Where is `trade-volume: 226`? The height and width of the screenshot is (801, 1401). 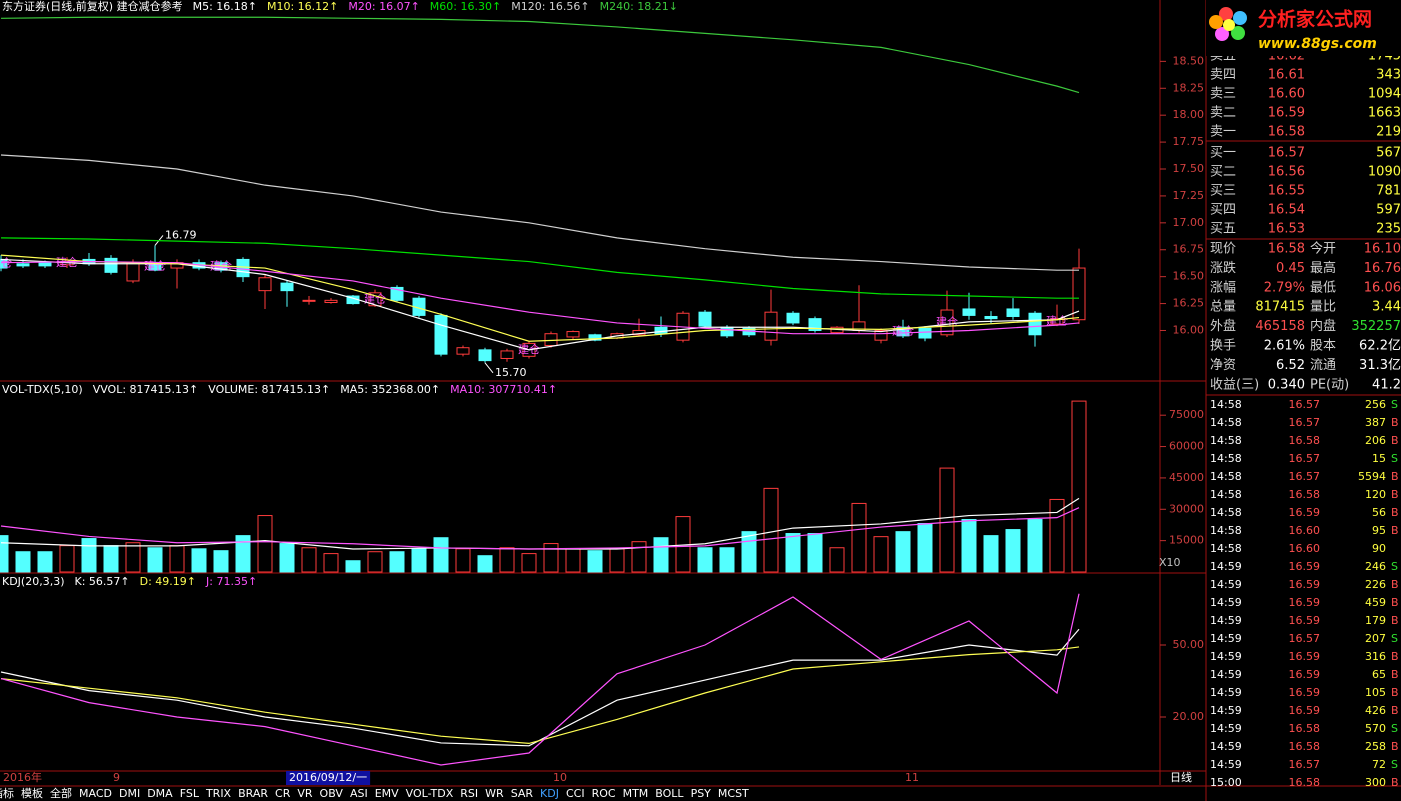 trade-volume: 226 is located at coordinates (1375, 584).